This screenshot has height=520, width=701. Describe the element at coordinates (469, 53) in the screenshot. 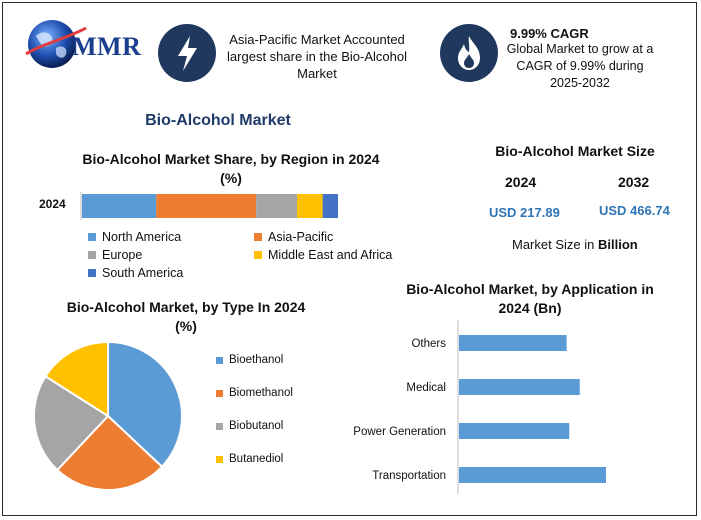

I see `flame-icon` at that location.